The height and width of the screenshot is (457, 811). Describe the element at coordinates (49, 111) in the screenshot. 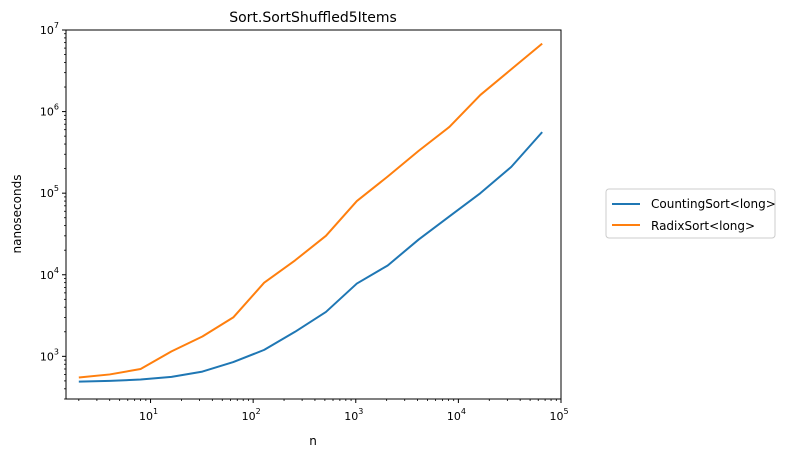

I see `y-tick-label: 10⁶` at that location.